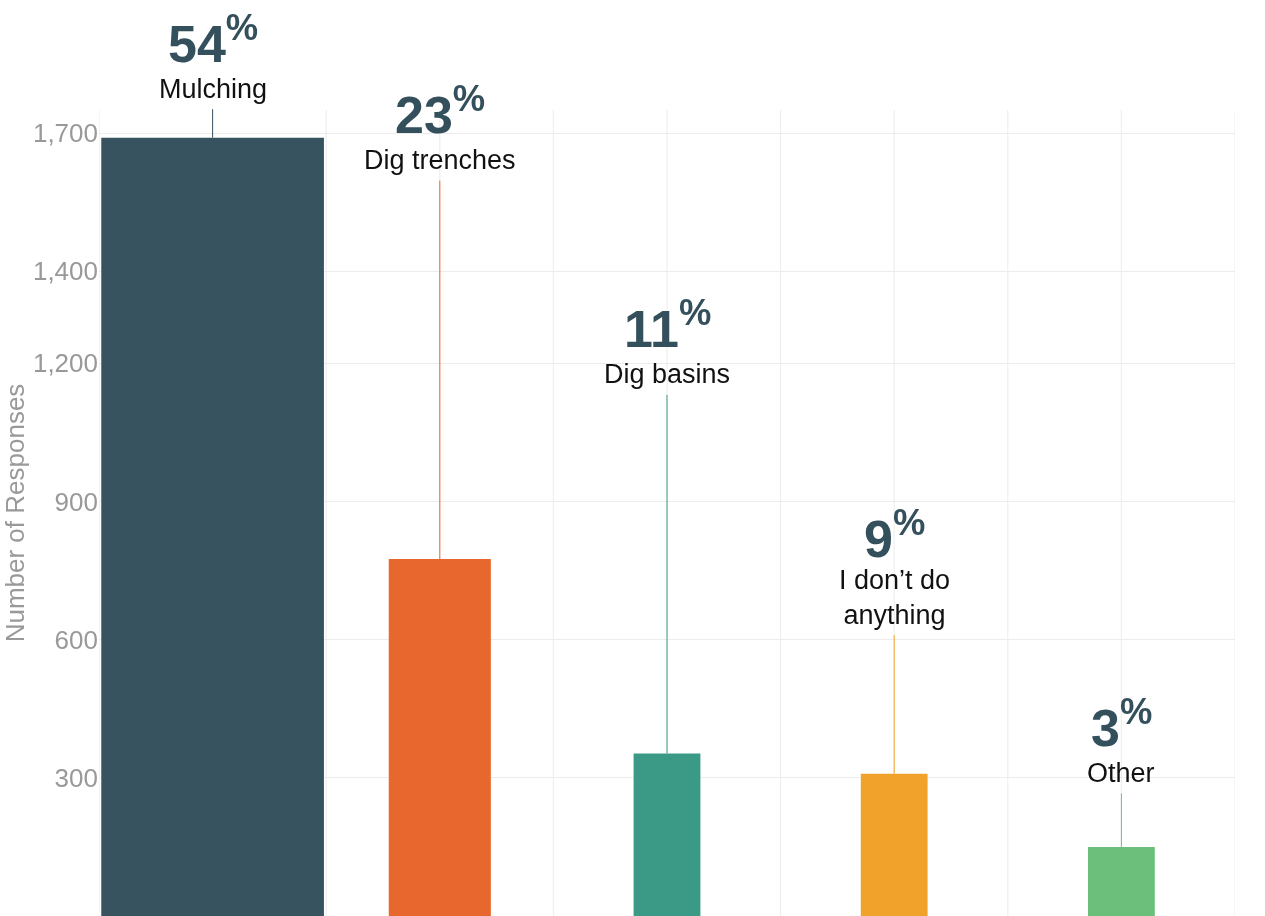 This screenshot has width=1265, height=916. What do you see at coordinates (895, 535) in the screenshot?
I see `annotation: 9$^{%}$` at bounding box center [895, 535].